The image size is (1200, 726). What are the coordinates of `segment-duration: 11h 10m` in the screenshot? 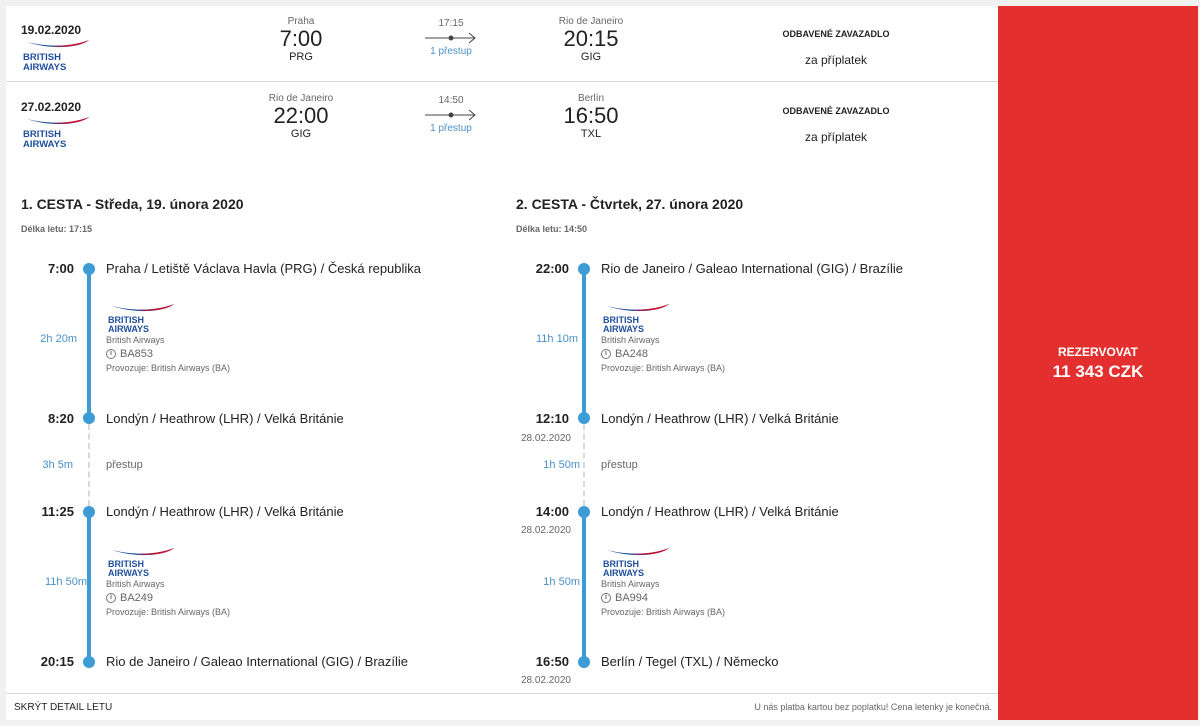 It's located at (557, 339).